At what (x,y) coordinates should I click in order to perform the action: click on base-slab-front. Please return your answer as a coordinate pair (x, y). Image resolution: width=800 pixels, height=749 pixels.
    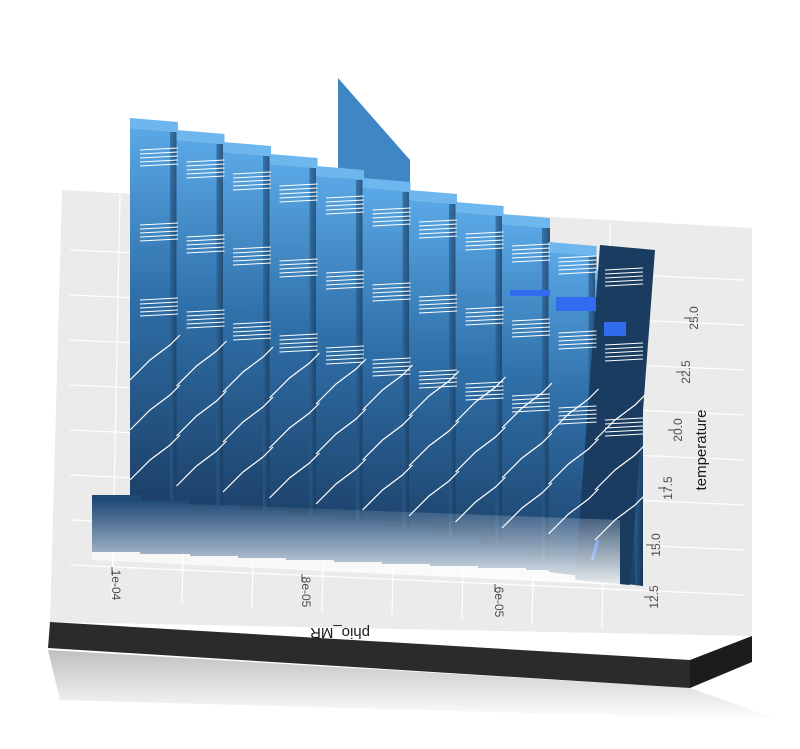
    Looking at the image, I should click on (369, 655).